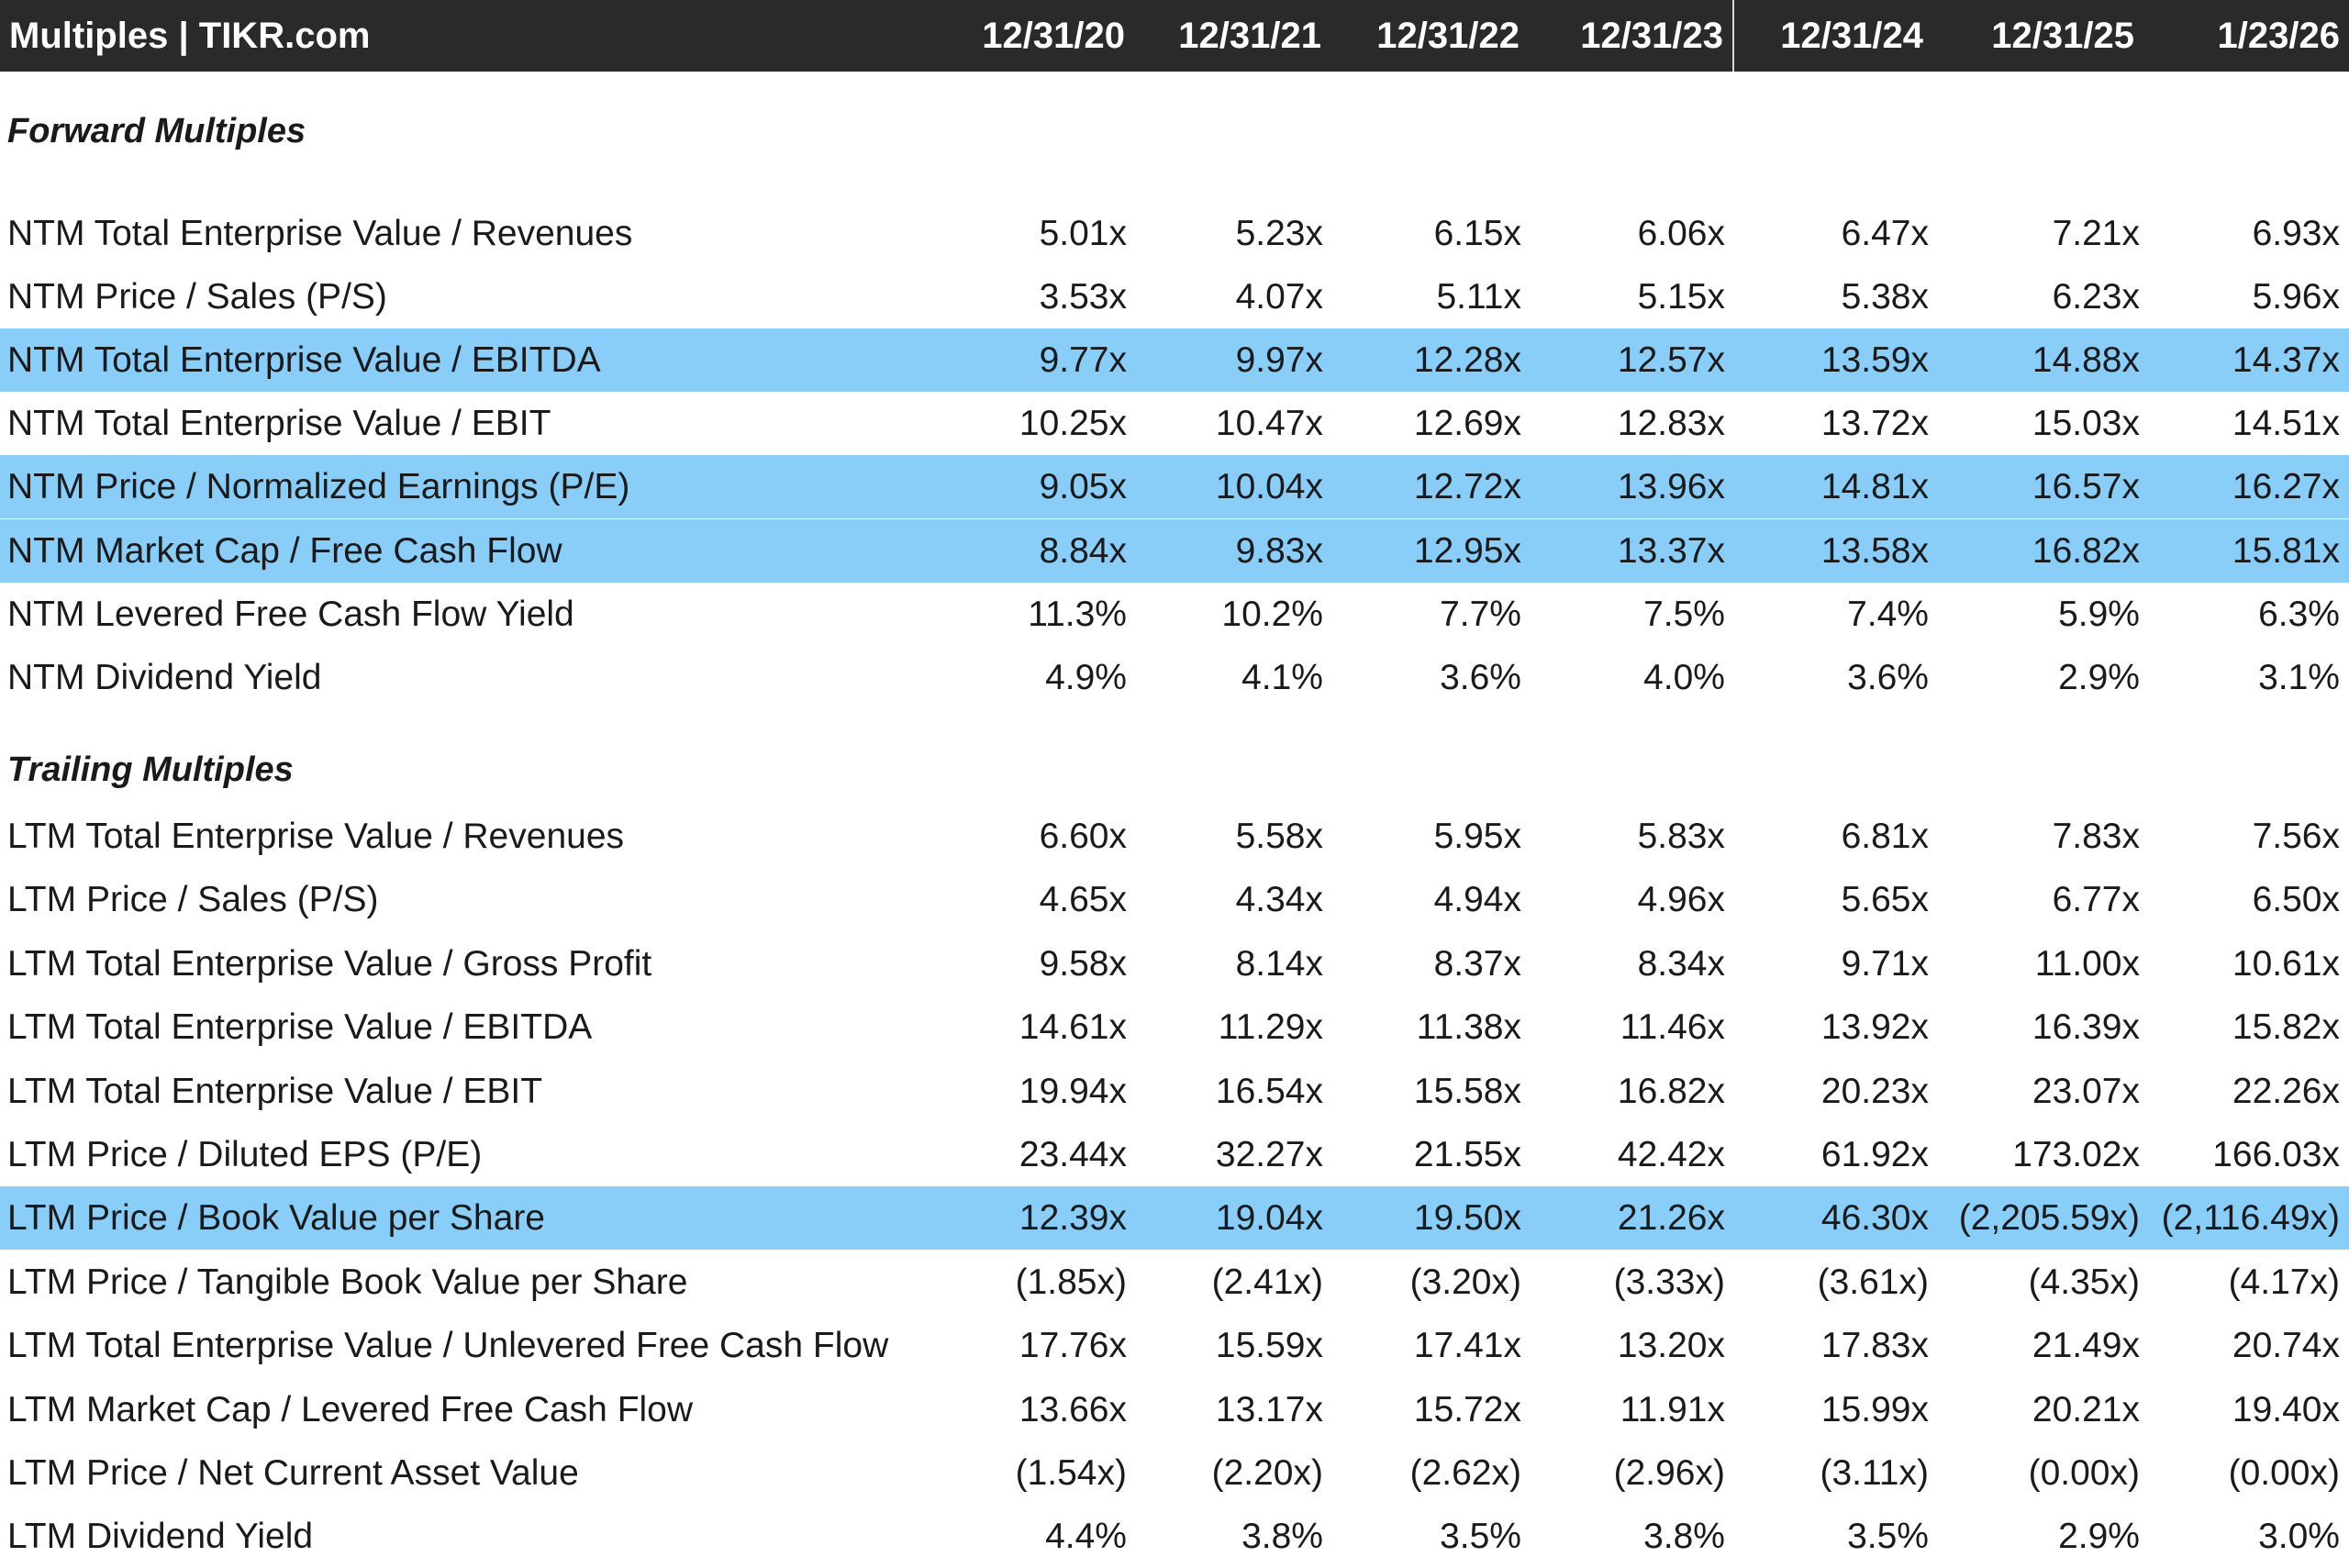 The height and width of the screenshot is (1568, 2349). What do you see at coordinates (1465, 1473) in the screenshot?
I see `table-cell: (2.62x)` at bounding box center [1465, 1473].